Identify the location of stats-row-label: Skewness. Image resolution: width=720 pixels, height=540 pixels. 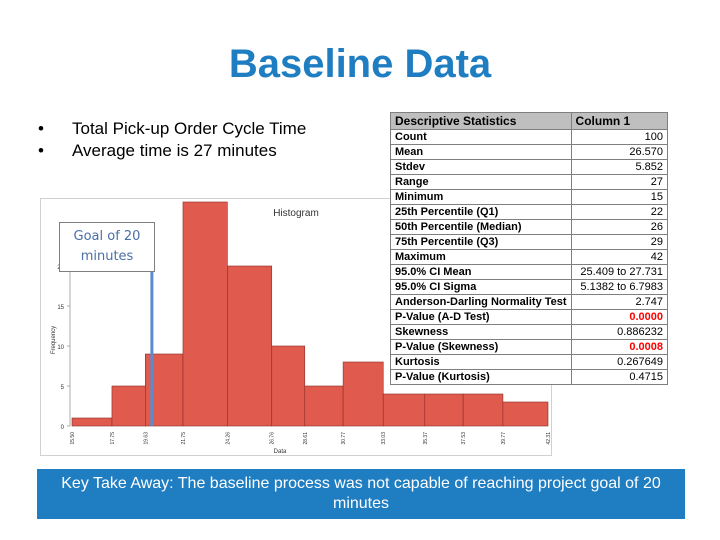
(481, 332).